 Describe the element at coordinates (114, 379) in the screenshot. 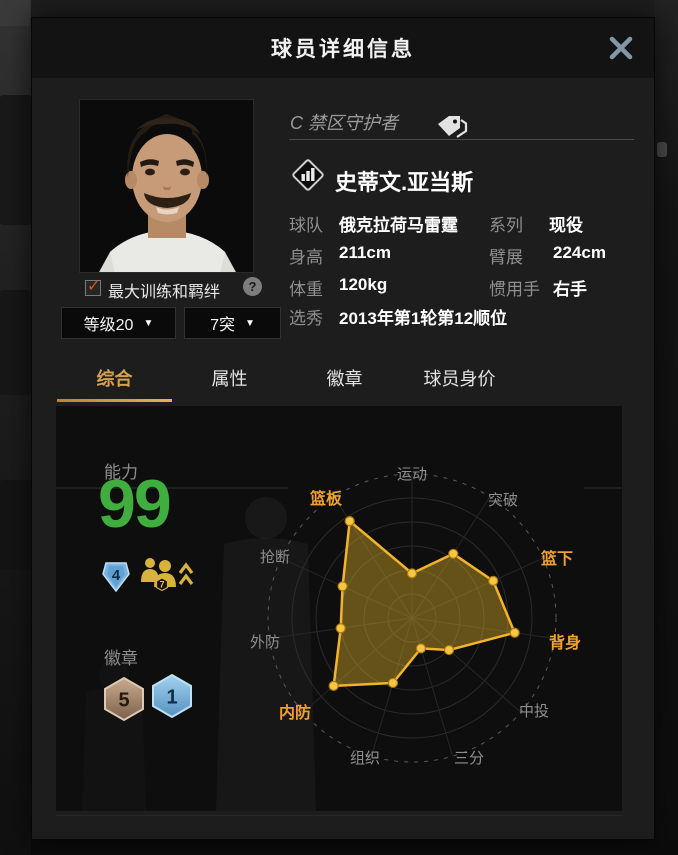

I see `tab-overall: 综合` at that location.